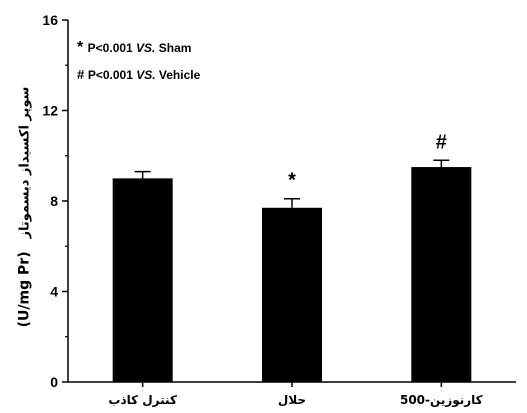 The width and height of the screenshot is (527, 413). What do you see at coordinates (134, 47) in the screenshot?
I see `legend-entry: * P<0.001 VS. Sham` at bounding box center [134, 47].